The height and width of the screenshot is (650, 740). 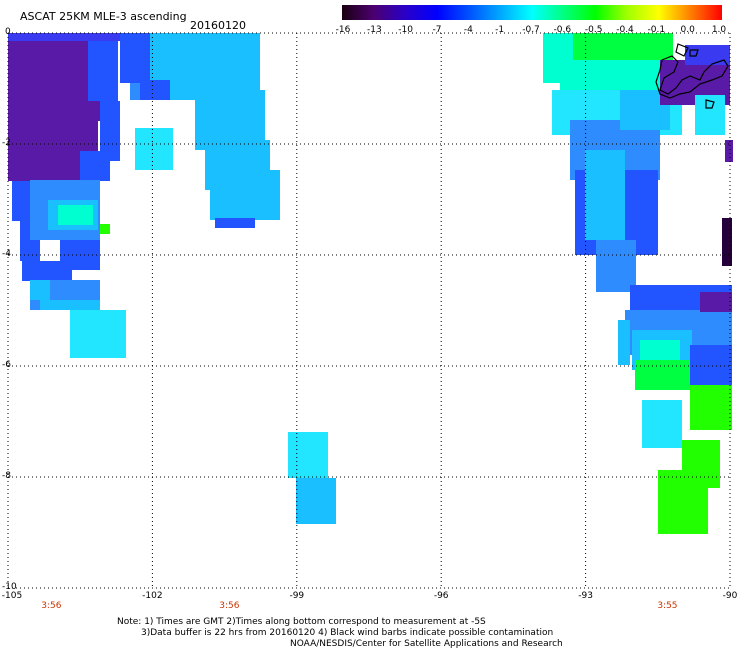 I want to click on colorbar-gradient, so click(x=532, y=12).